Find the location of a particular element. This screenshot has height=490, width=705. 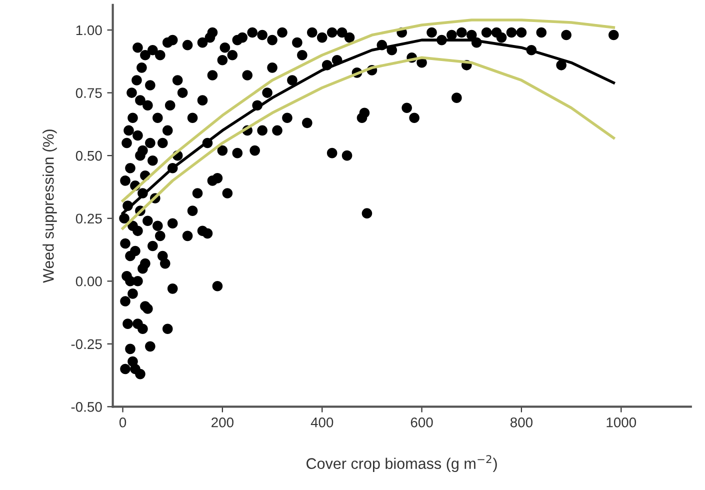

y-tick-label: 0.25 is located at coordinates (89, 219).